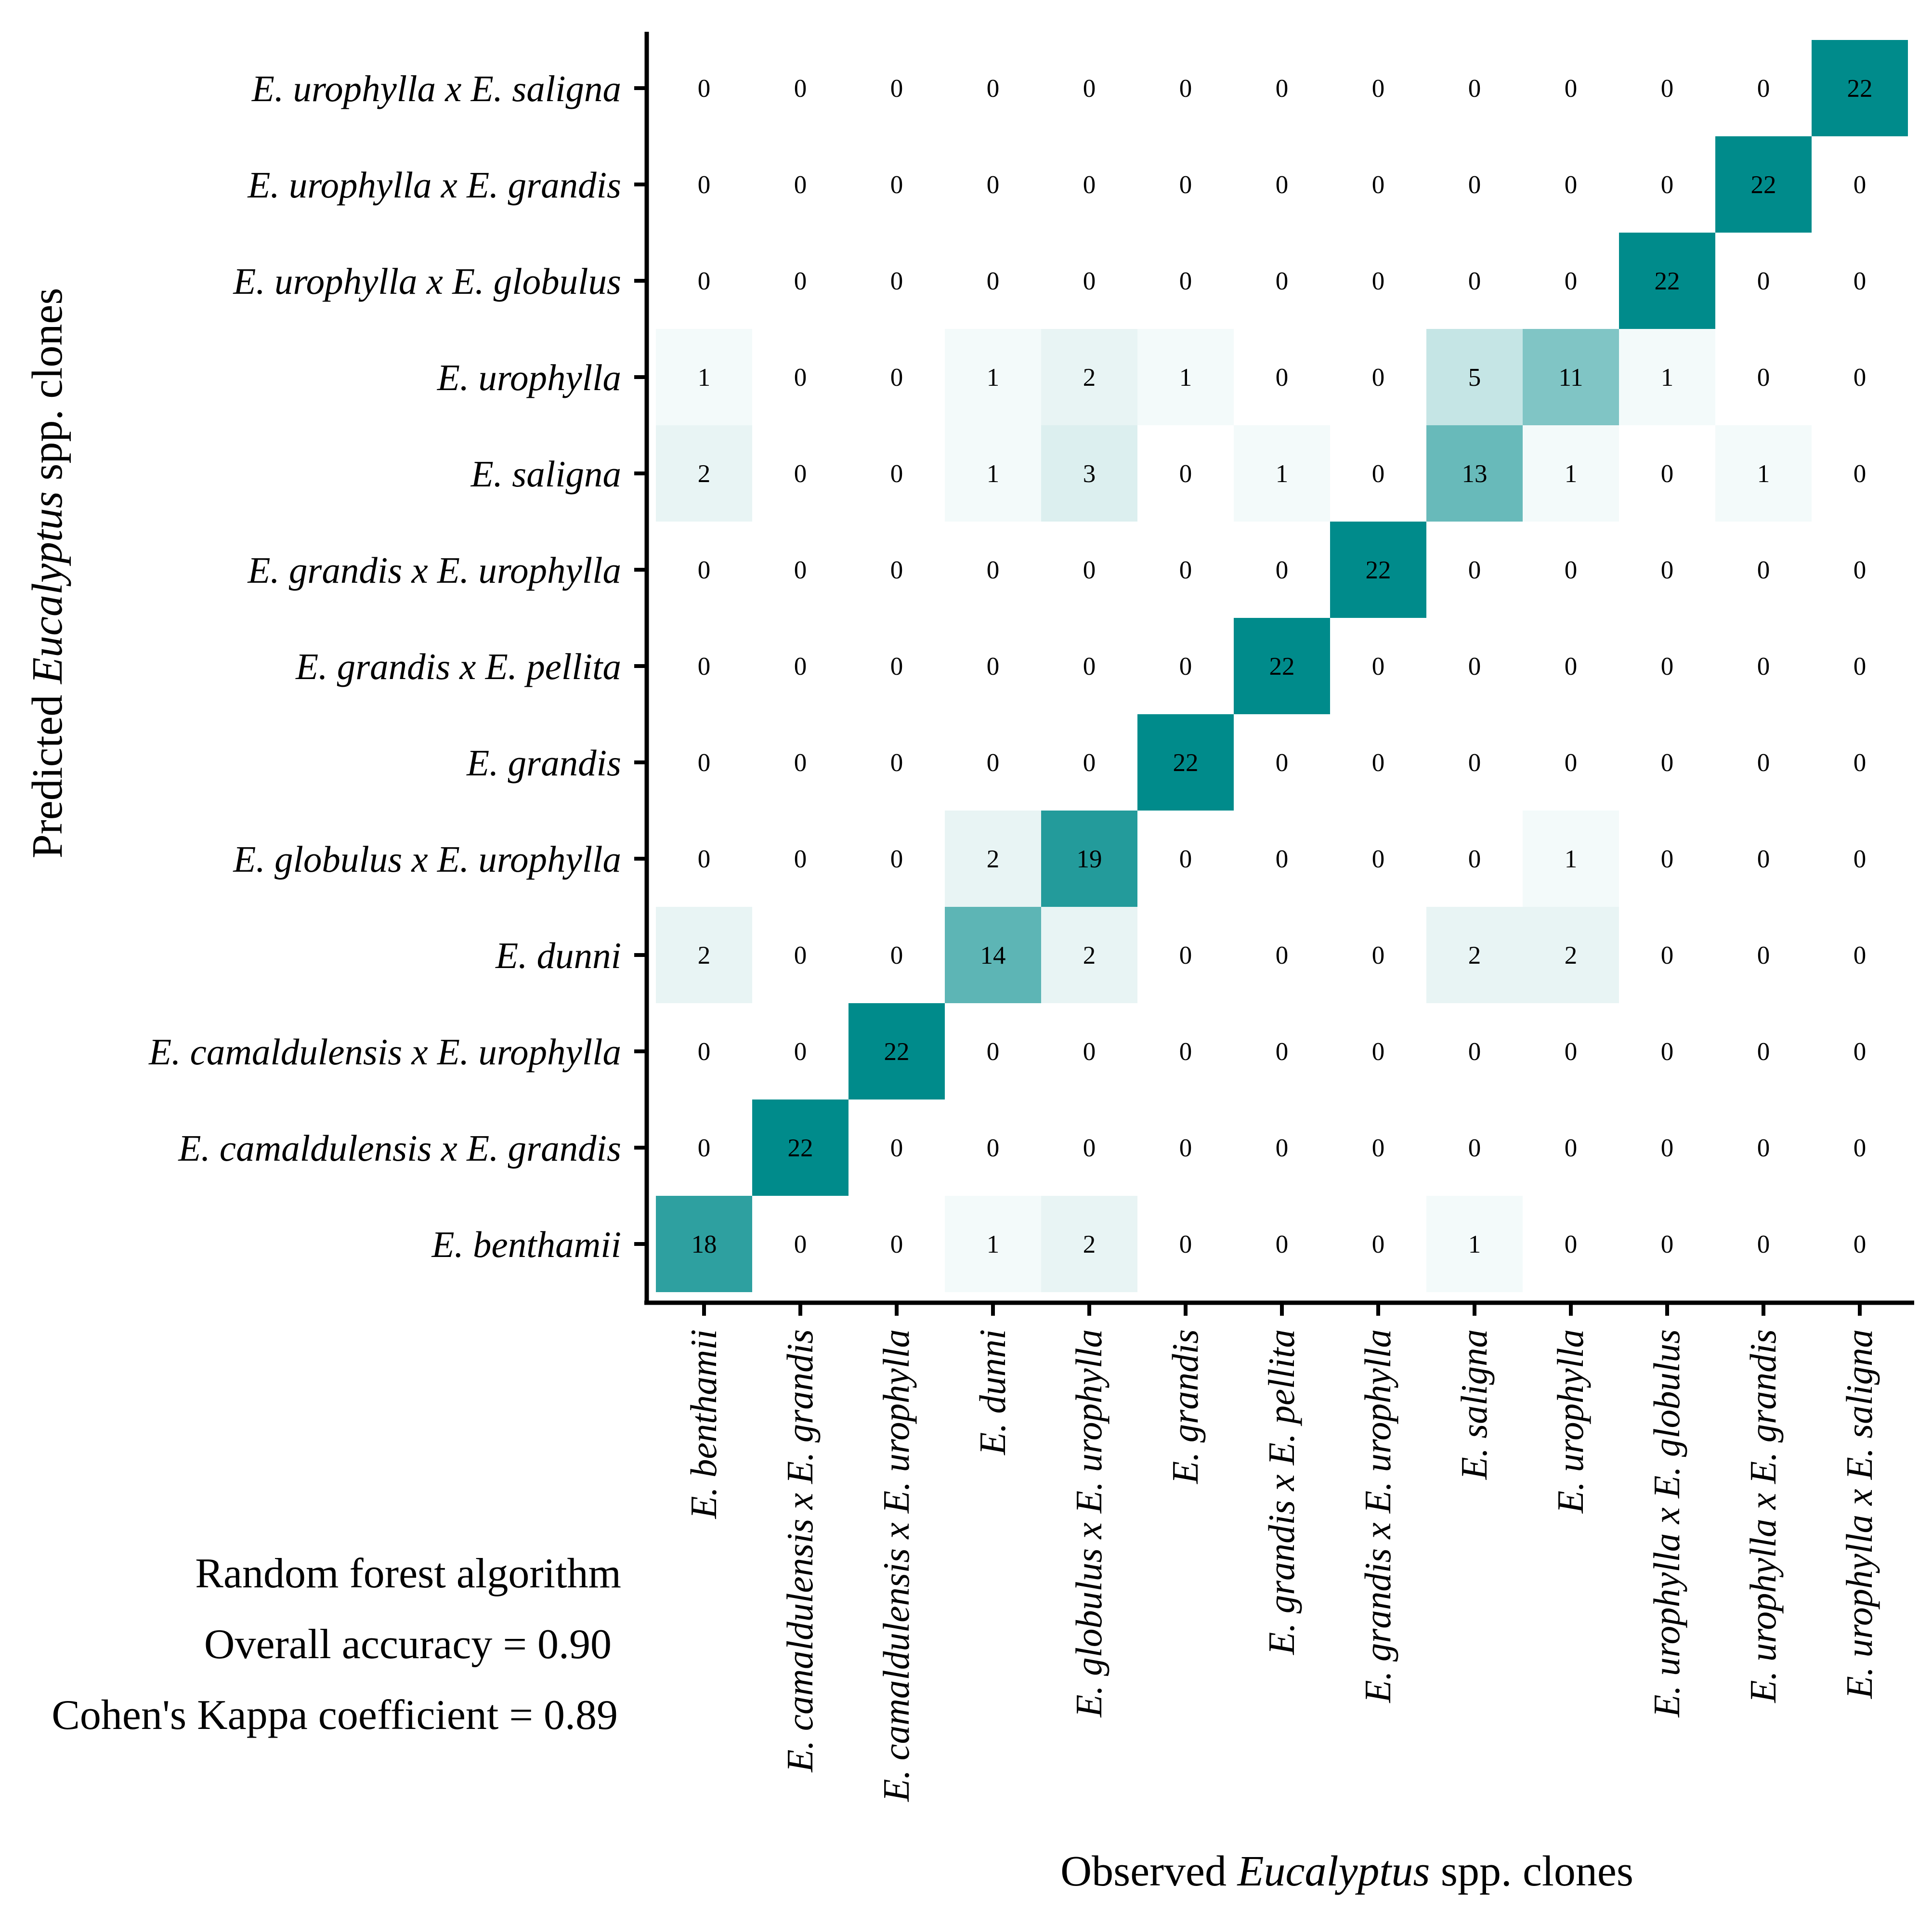 This screenshot has width=1932, height=1924. What do you see at coordinates (434, 185) in the screenshot?
I see `y-tick-label: E. urophylla x E. grandis` at bounding box center [434, 185].